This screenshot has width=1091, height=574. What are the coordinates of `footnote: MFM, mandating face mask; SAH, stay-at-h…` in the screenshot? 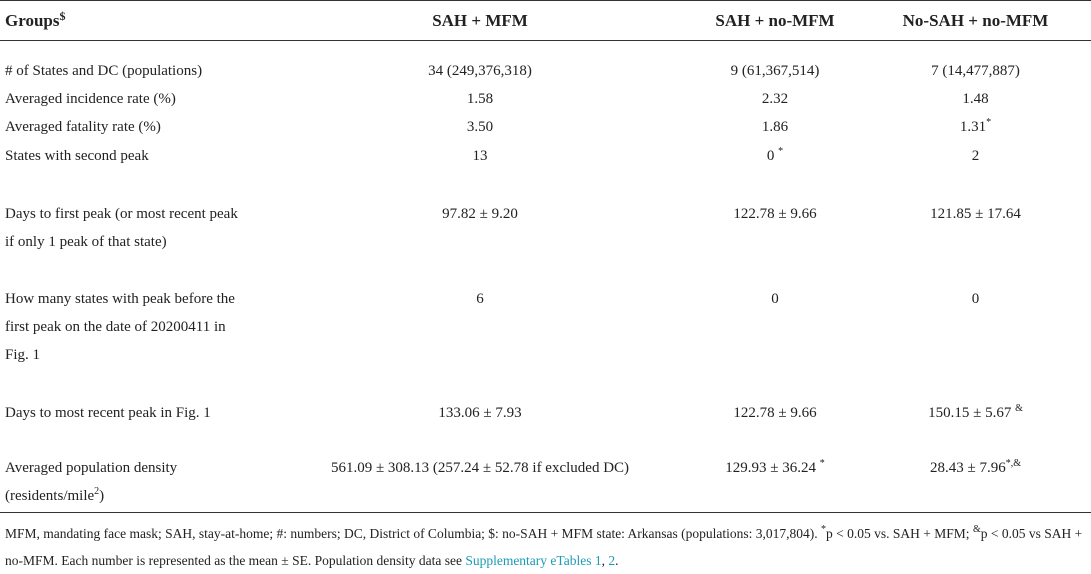 It's located at (545, 547).